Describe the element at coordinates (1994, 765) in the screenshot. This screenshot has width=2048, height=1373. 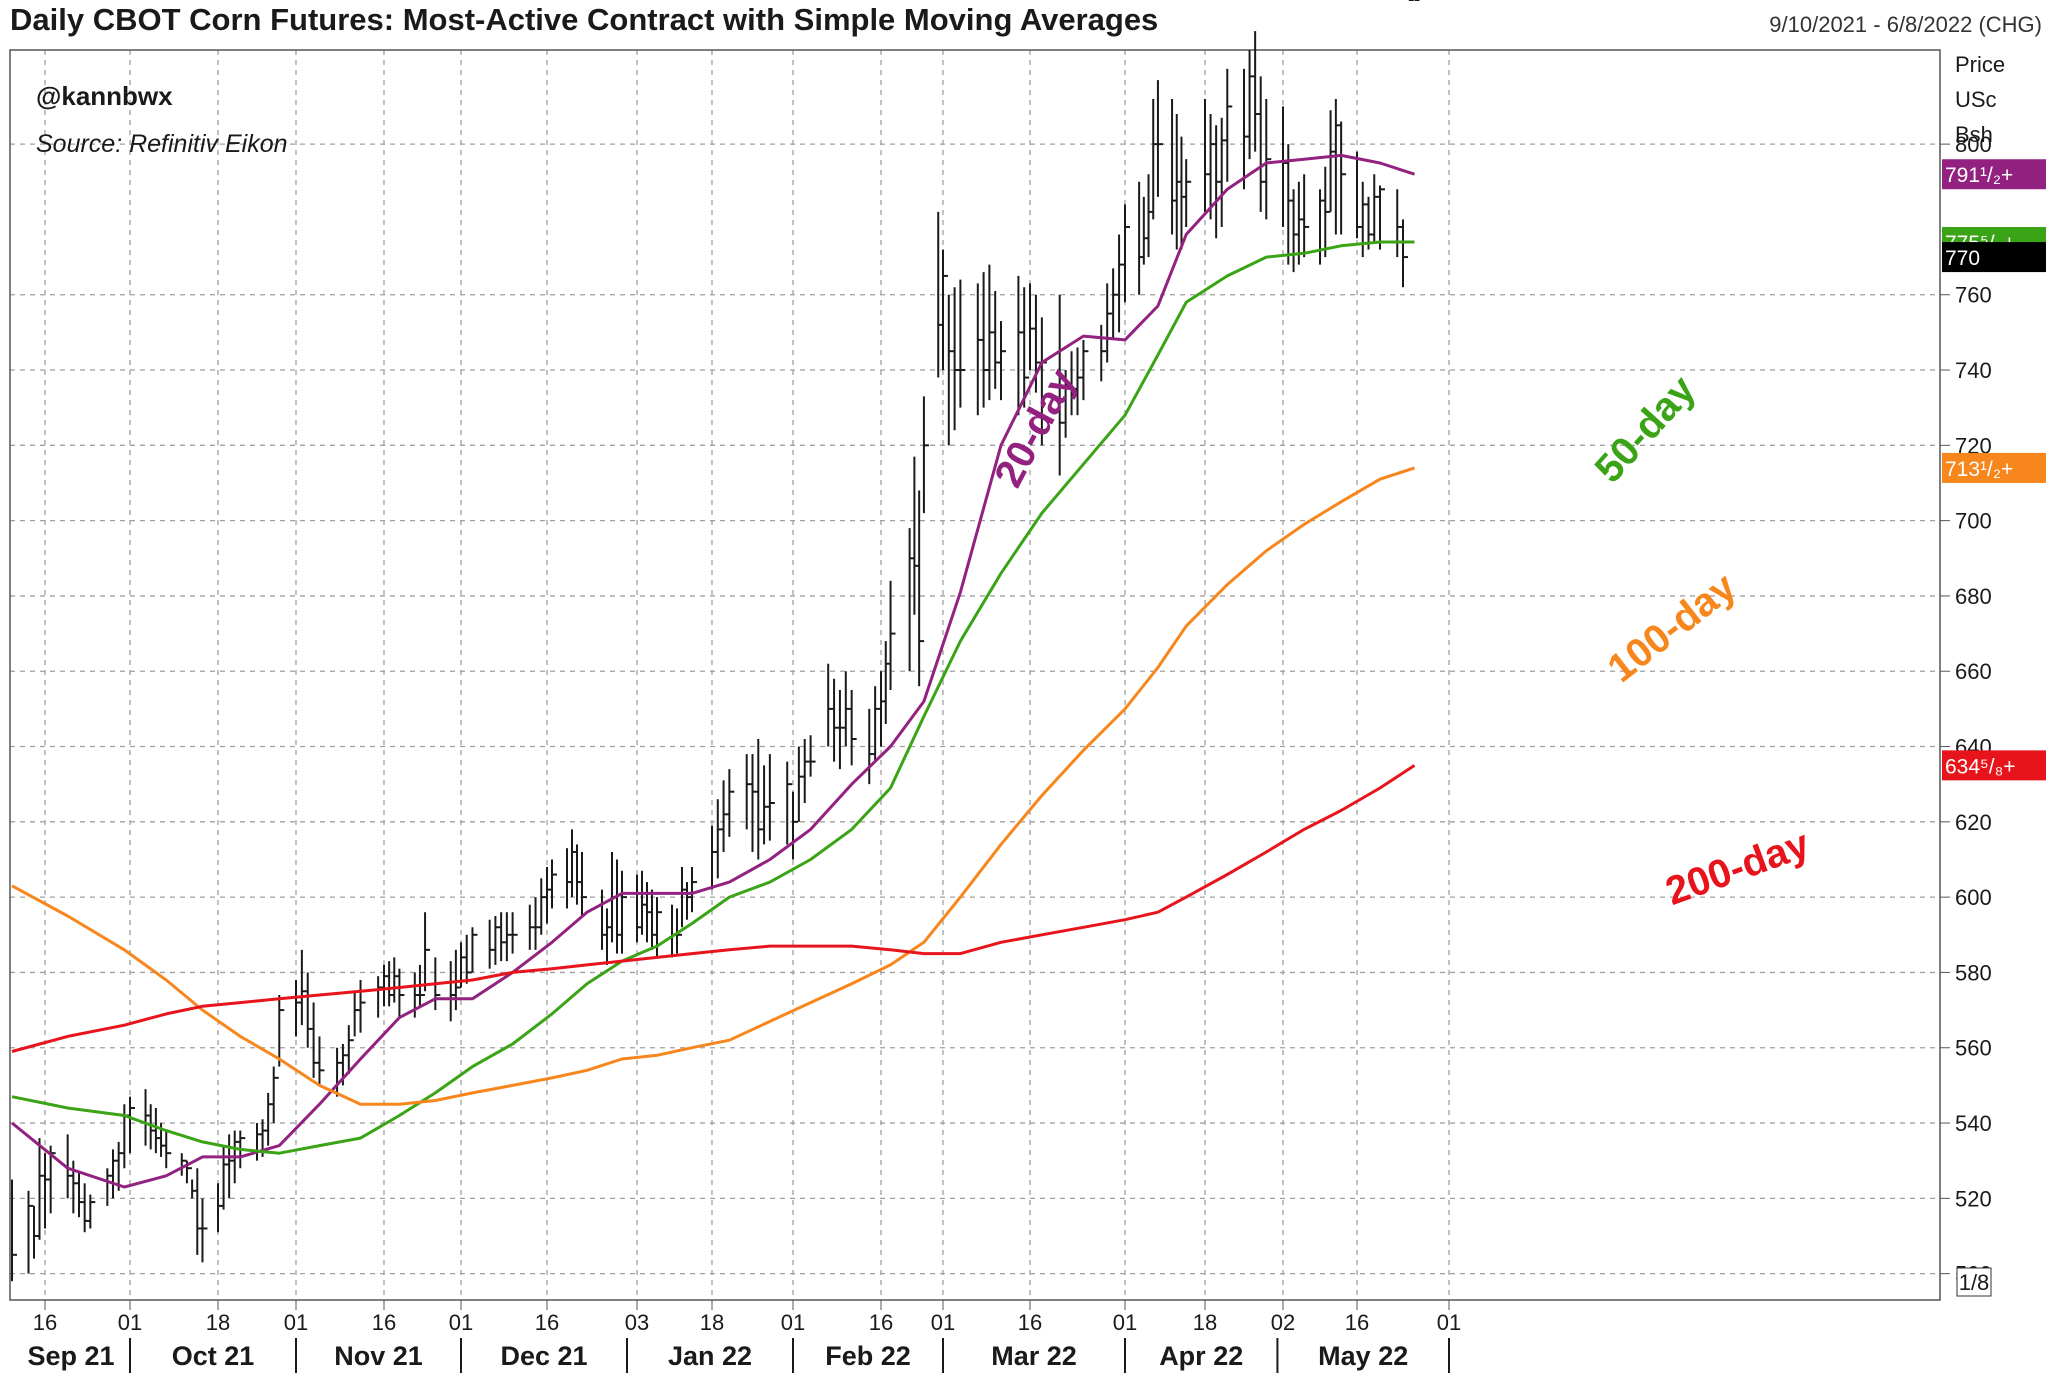
I see `last-value-tag-200-day-box` at that location.